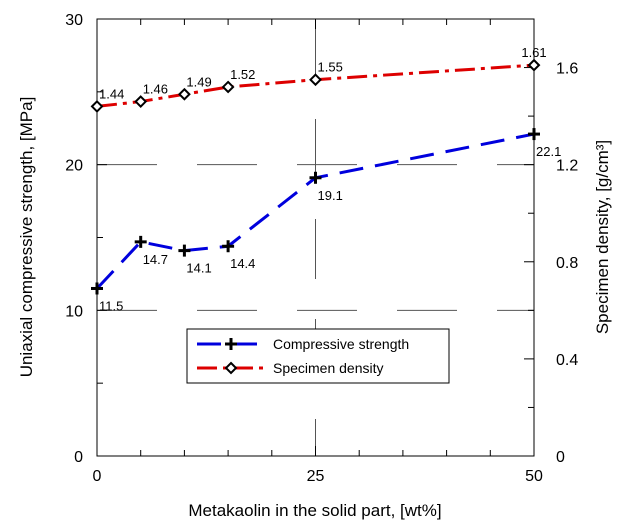 This screenshot has width=622, height=525. Describe the element at coordinates (198, 268) in the screenshot. I see `data-label-strength: 14.1` at that location.